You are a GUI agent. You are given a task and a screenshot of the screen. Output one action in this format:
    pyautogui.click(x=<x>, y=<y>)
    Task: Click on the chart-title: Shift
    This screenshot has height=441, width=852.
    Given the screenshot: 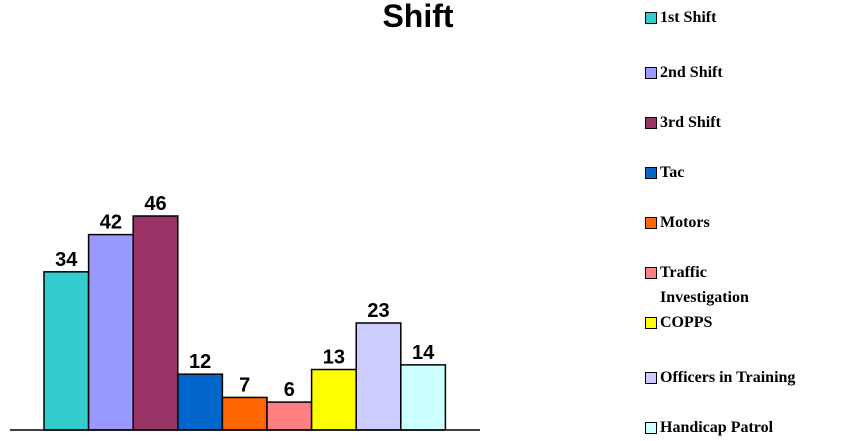 What is the action you would take?
    pyautogui.click(x=417, y=17)
    